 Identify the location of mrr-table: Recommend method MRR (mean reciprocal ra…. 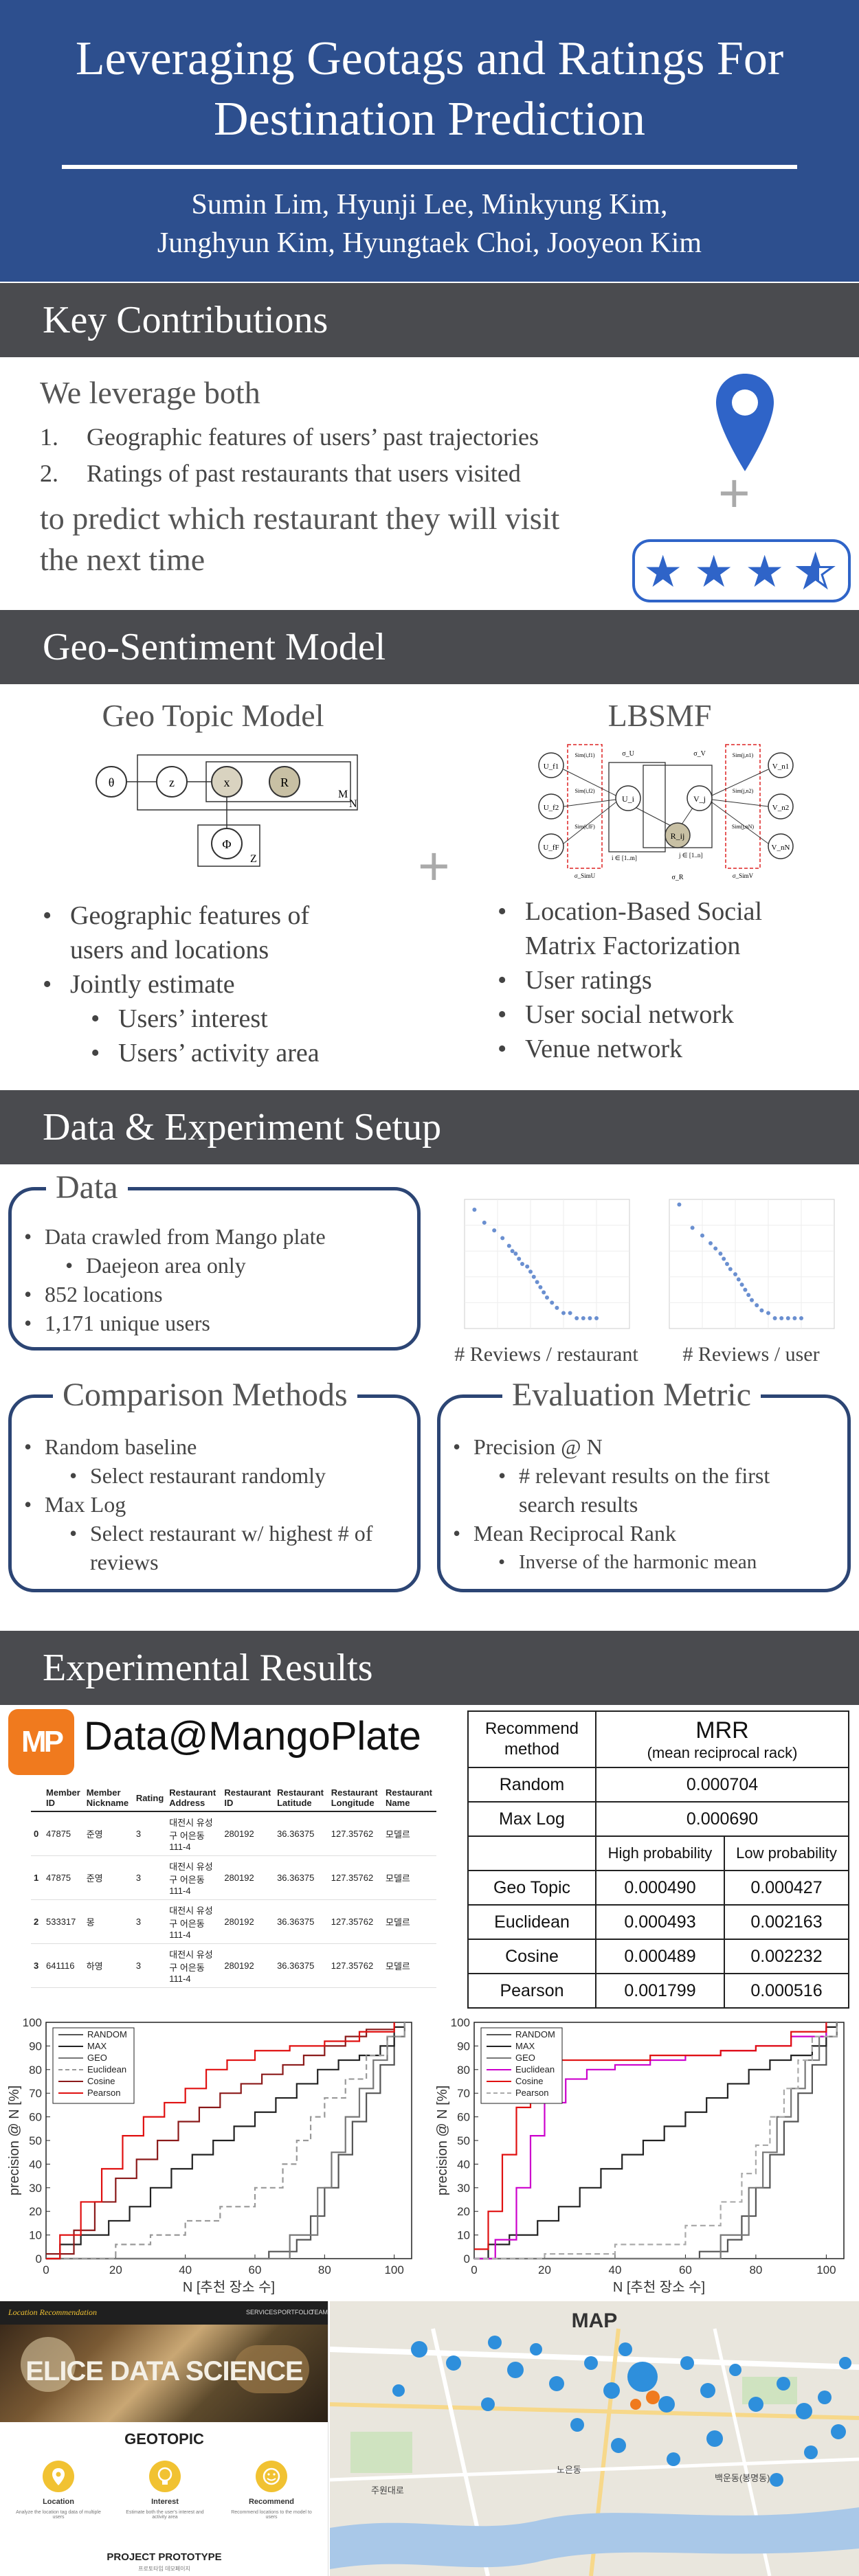
(658, 1859).